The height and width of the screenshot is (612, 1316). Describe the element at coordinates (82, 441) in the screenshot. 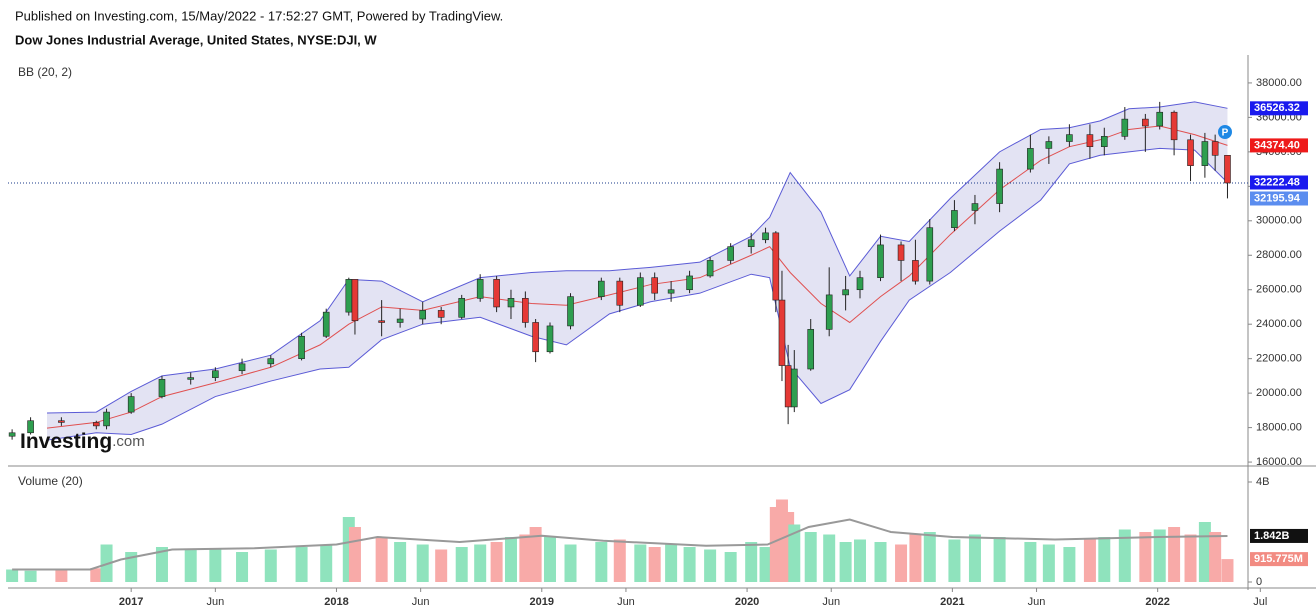

I see `logo: Investing.com` at that location.